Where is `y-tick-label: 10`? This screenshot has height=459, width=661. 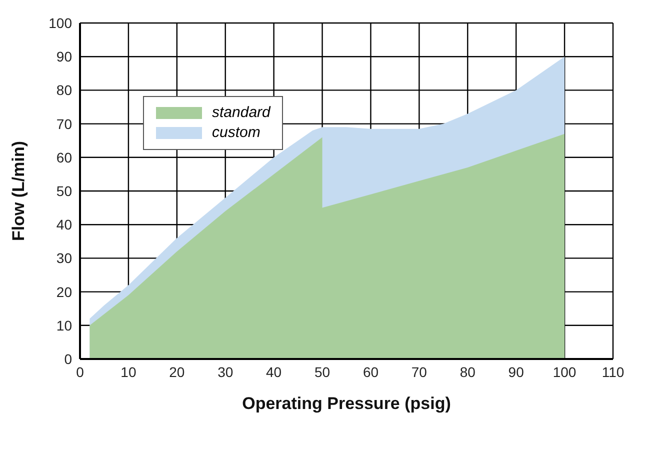 y-tick-label: 10 is located at coordinates (64, 325).